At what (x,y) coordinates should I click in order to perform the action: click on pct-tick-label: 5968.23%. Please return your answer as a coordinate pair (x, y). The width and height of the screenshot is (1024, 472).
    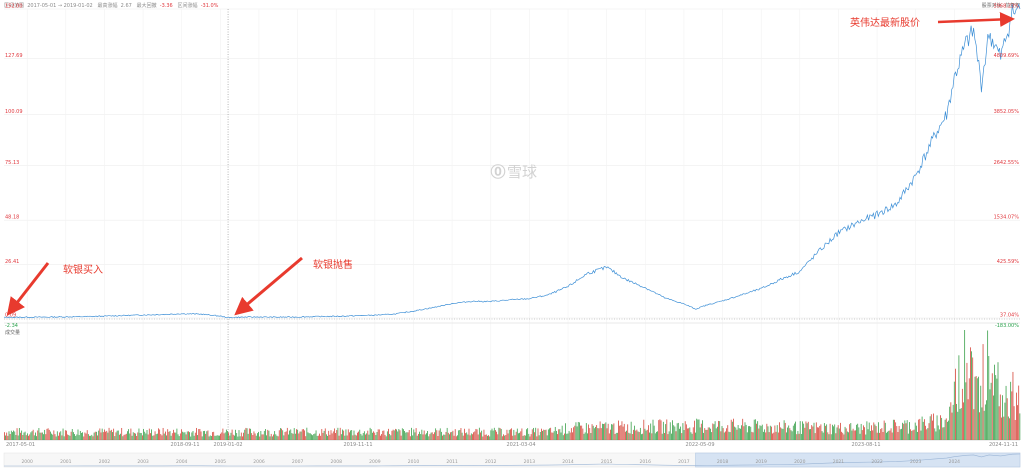
    Looking at the image, I should click on (1007, 7).